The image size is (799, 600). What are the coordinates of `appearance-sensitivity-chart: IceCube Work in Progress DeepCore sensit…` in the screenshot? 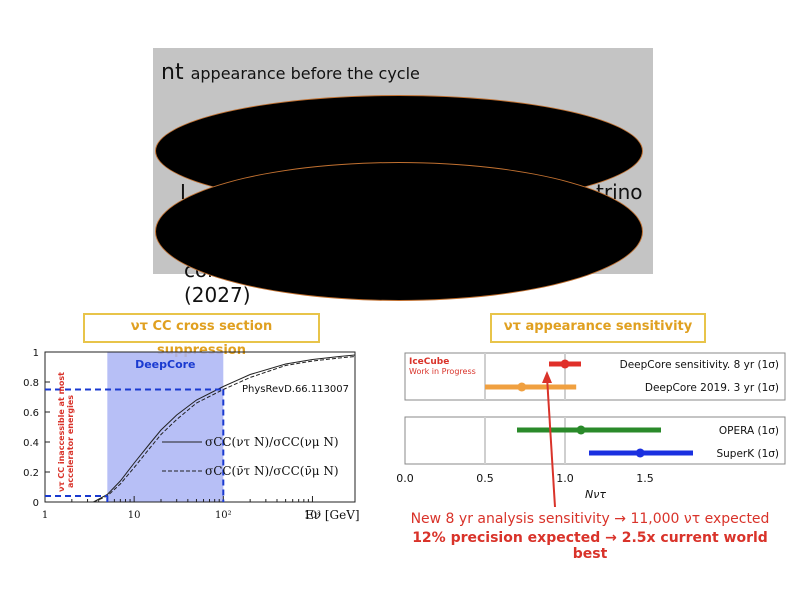 It's located at (591, 430).